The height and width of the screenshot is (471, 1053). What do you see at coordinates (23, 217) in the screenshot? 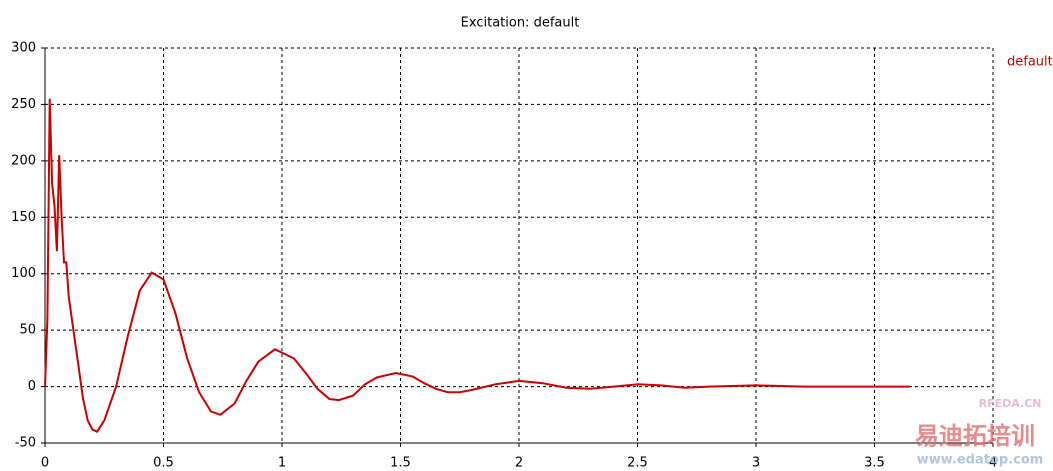
I see `y-tick-label: 150` at bounding box center [23, 217].